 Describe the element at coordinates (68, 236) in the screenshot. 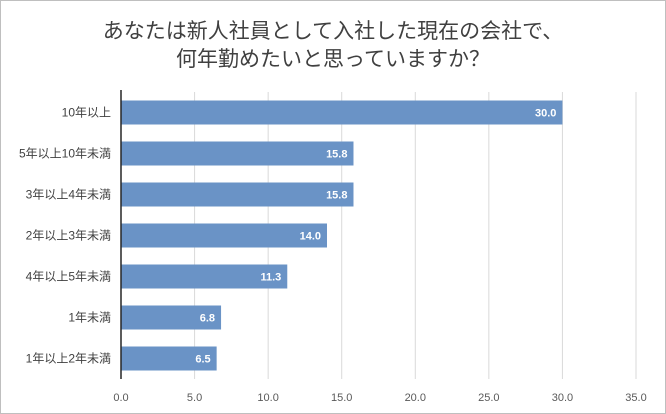

I see `y-category-label: 2年以上3年未満` at that location.